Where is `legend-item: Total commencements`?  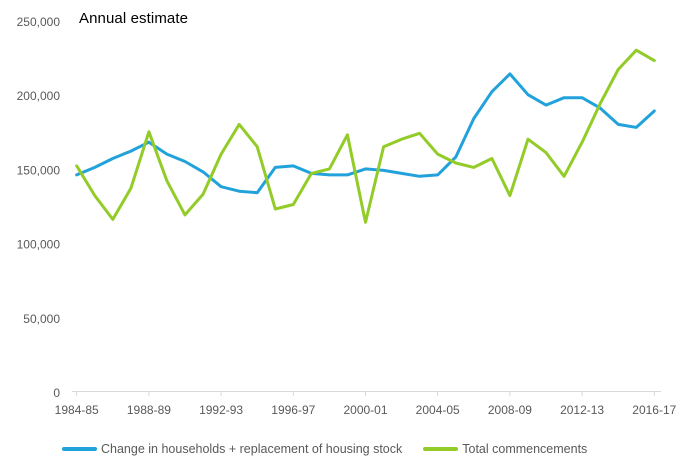
legend-item: Total commencements is located at coordinates (505, 449).